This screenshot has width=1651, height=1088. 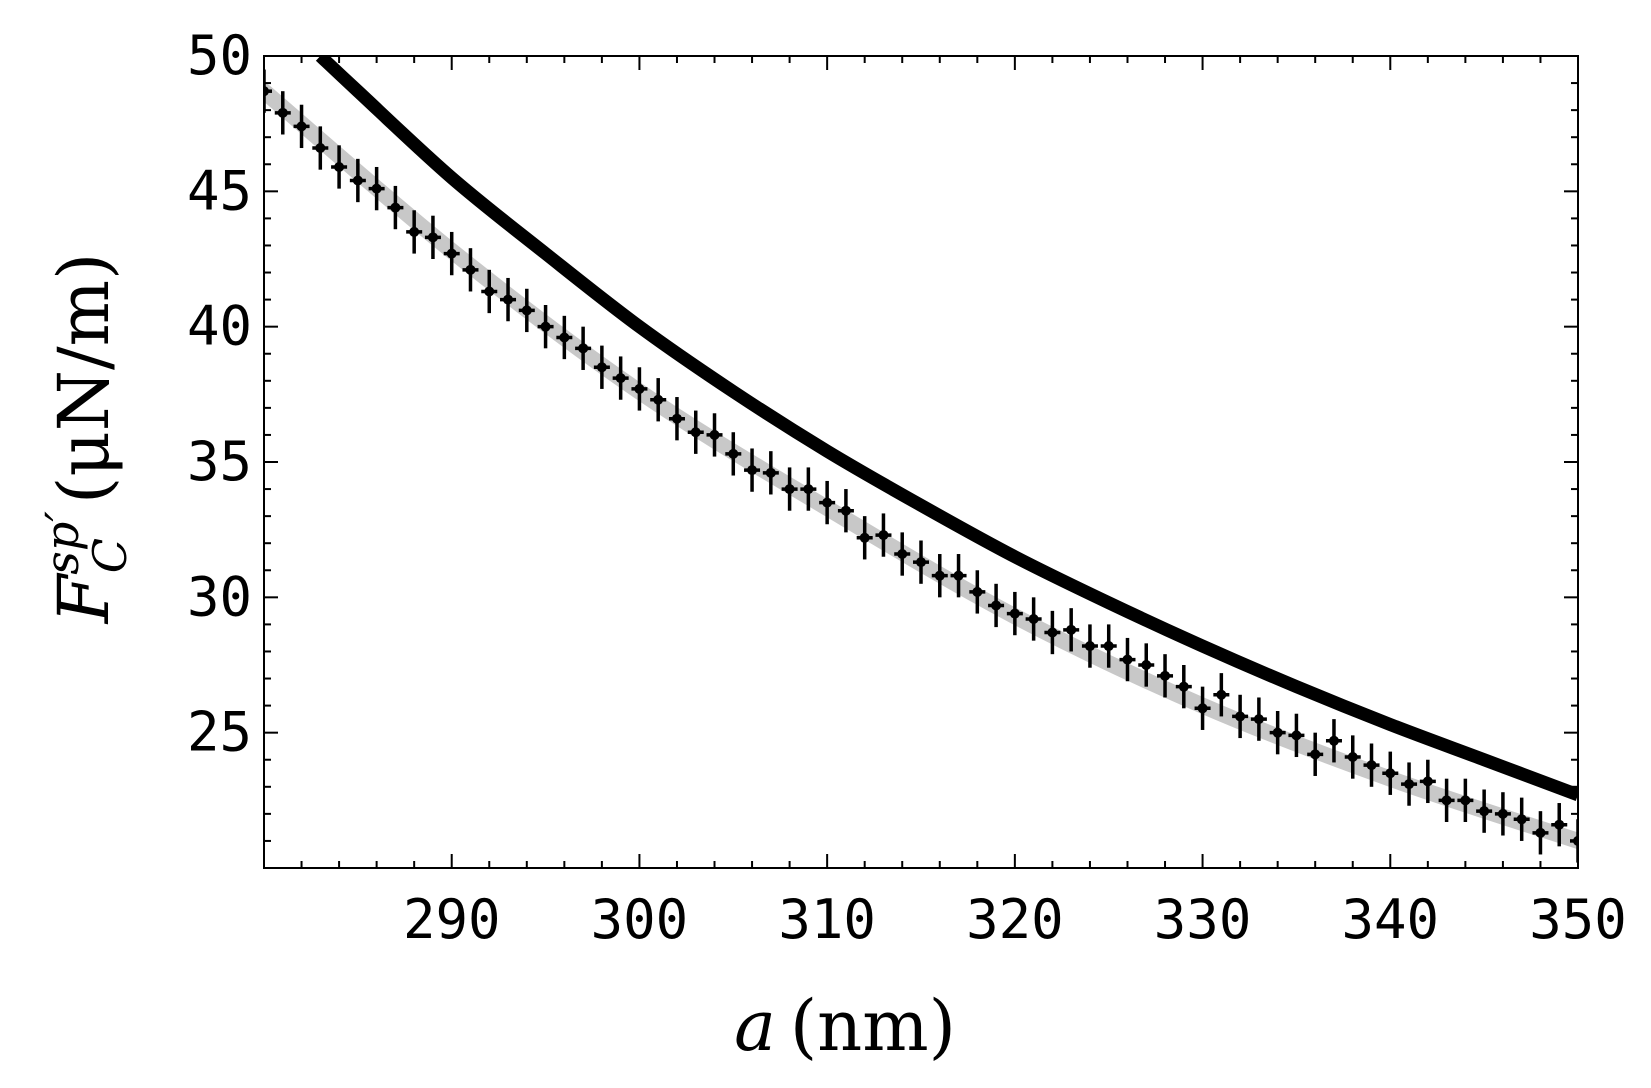 What do you see at coordinates (827, 919) in the screenshot?
I see `x-tick-label: 310` at bounding box center [827, 919].